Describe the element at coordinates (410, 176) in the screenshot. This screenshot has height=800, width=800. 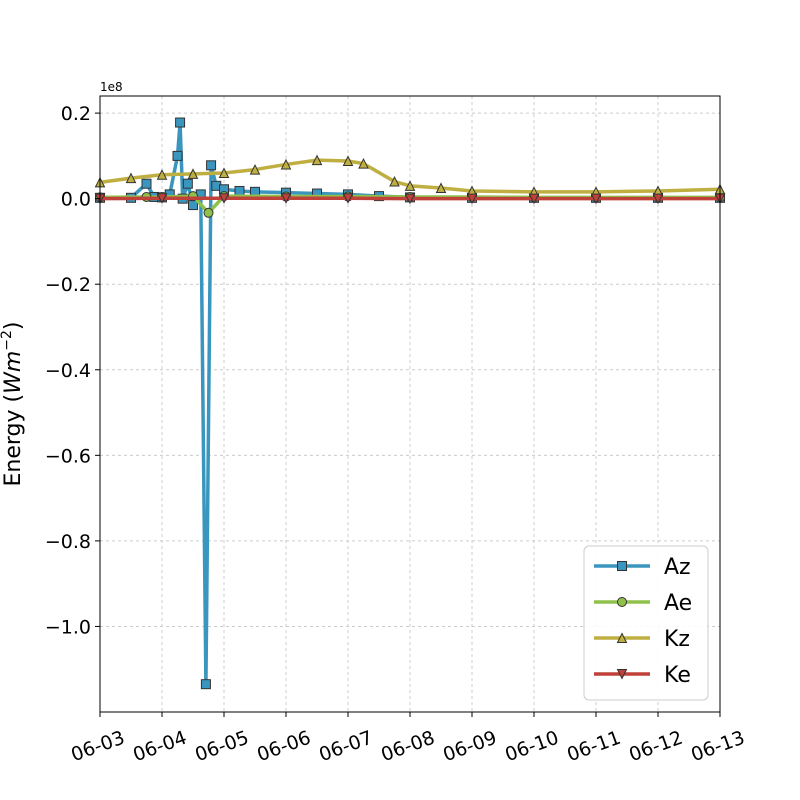
I see `series-line` at that location.